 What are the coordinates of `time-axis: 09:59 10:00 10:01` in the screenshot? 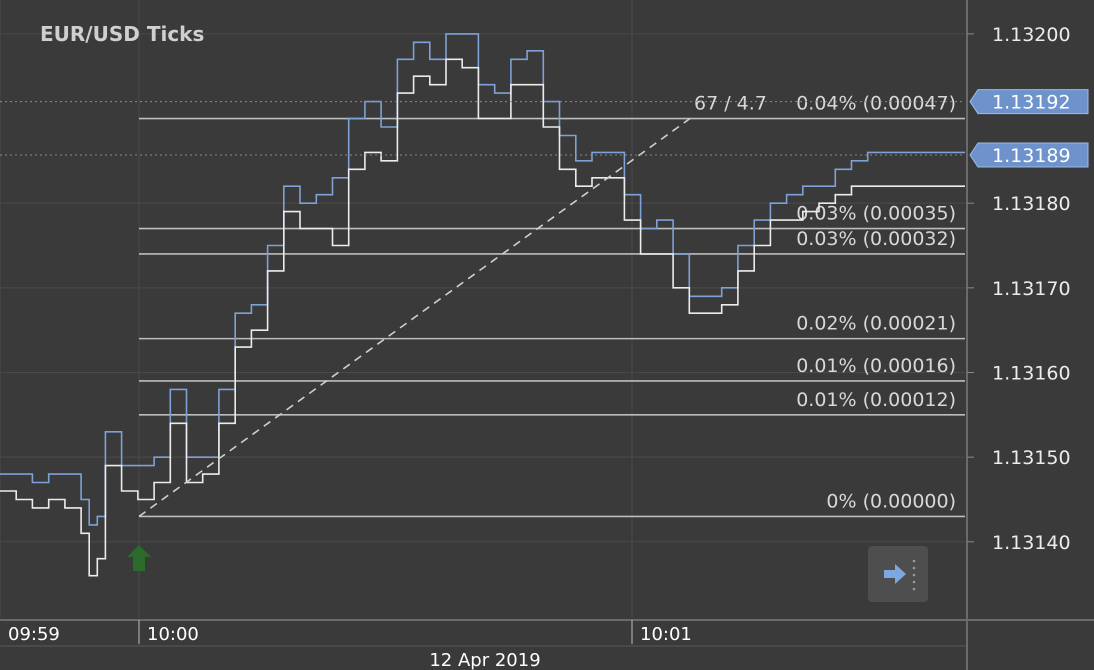 It's located at (350, 632).